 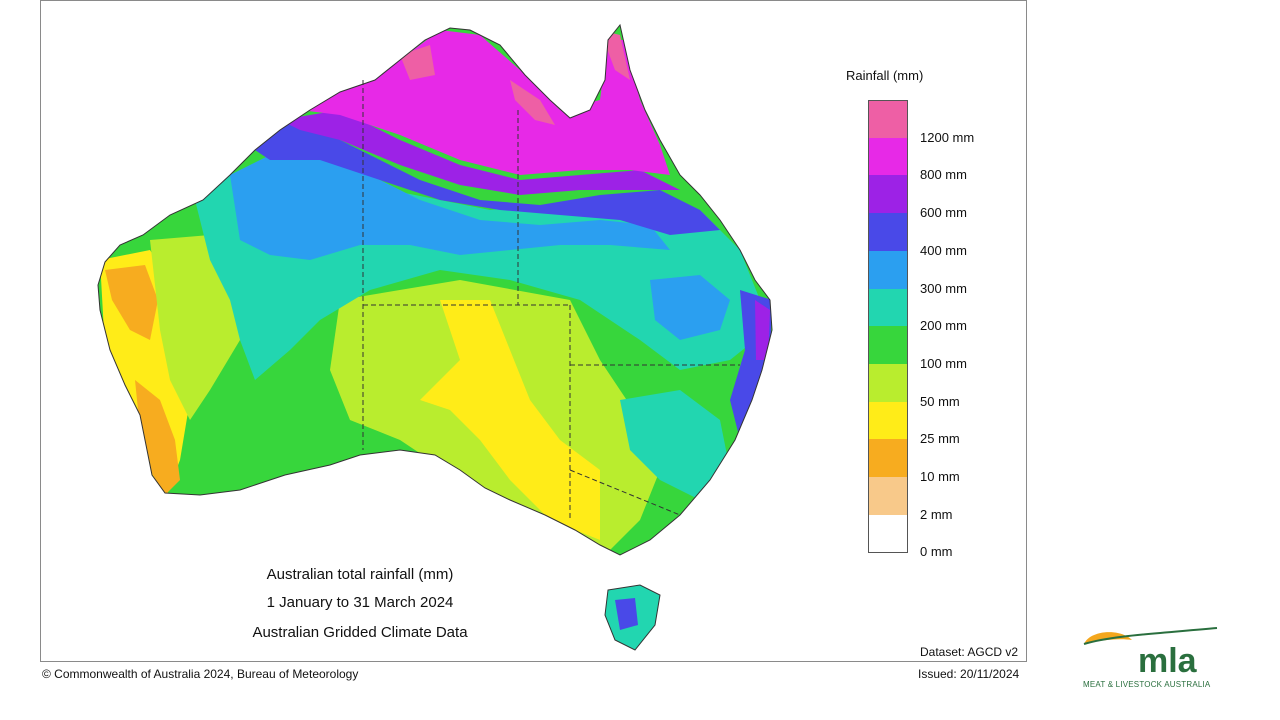 I want to click on legend-label: 50 mm, so click(x=940, y=401).